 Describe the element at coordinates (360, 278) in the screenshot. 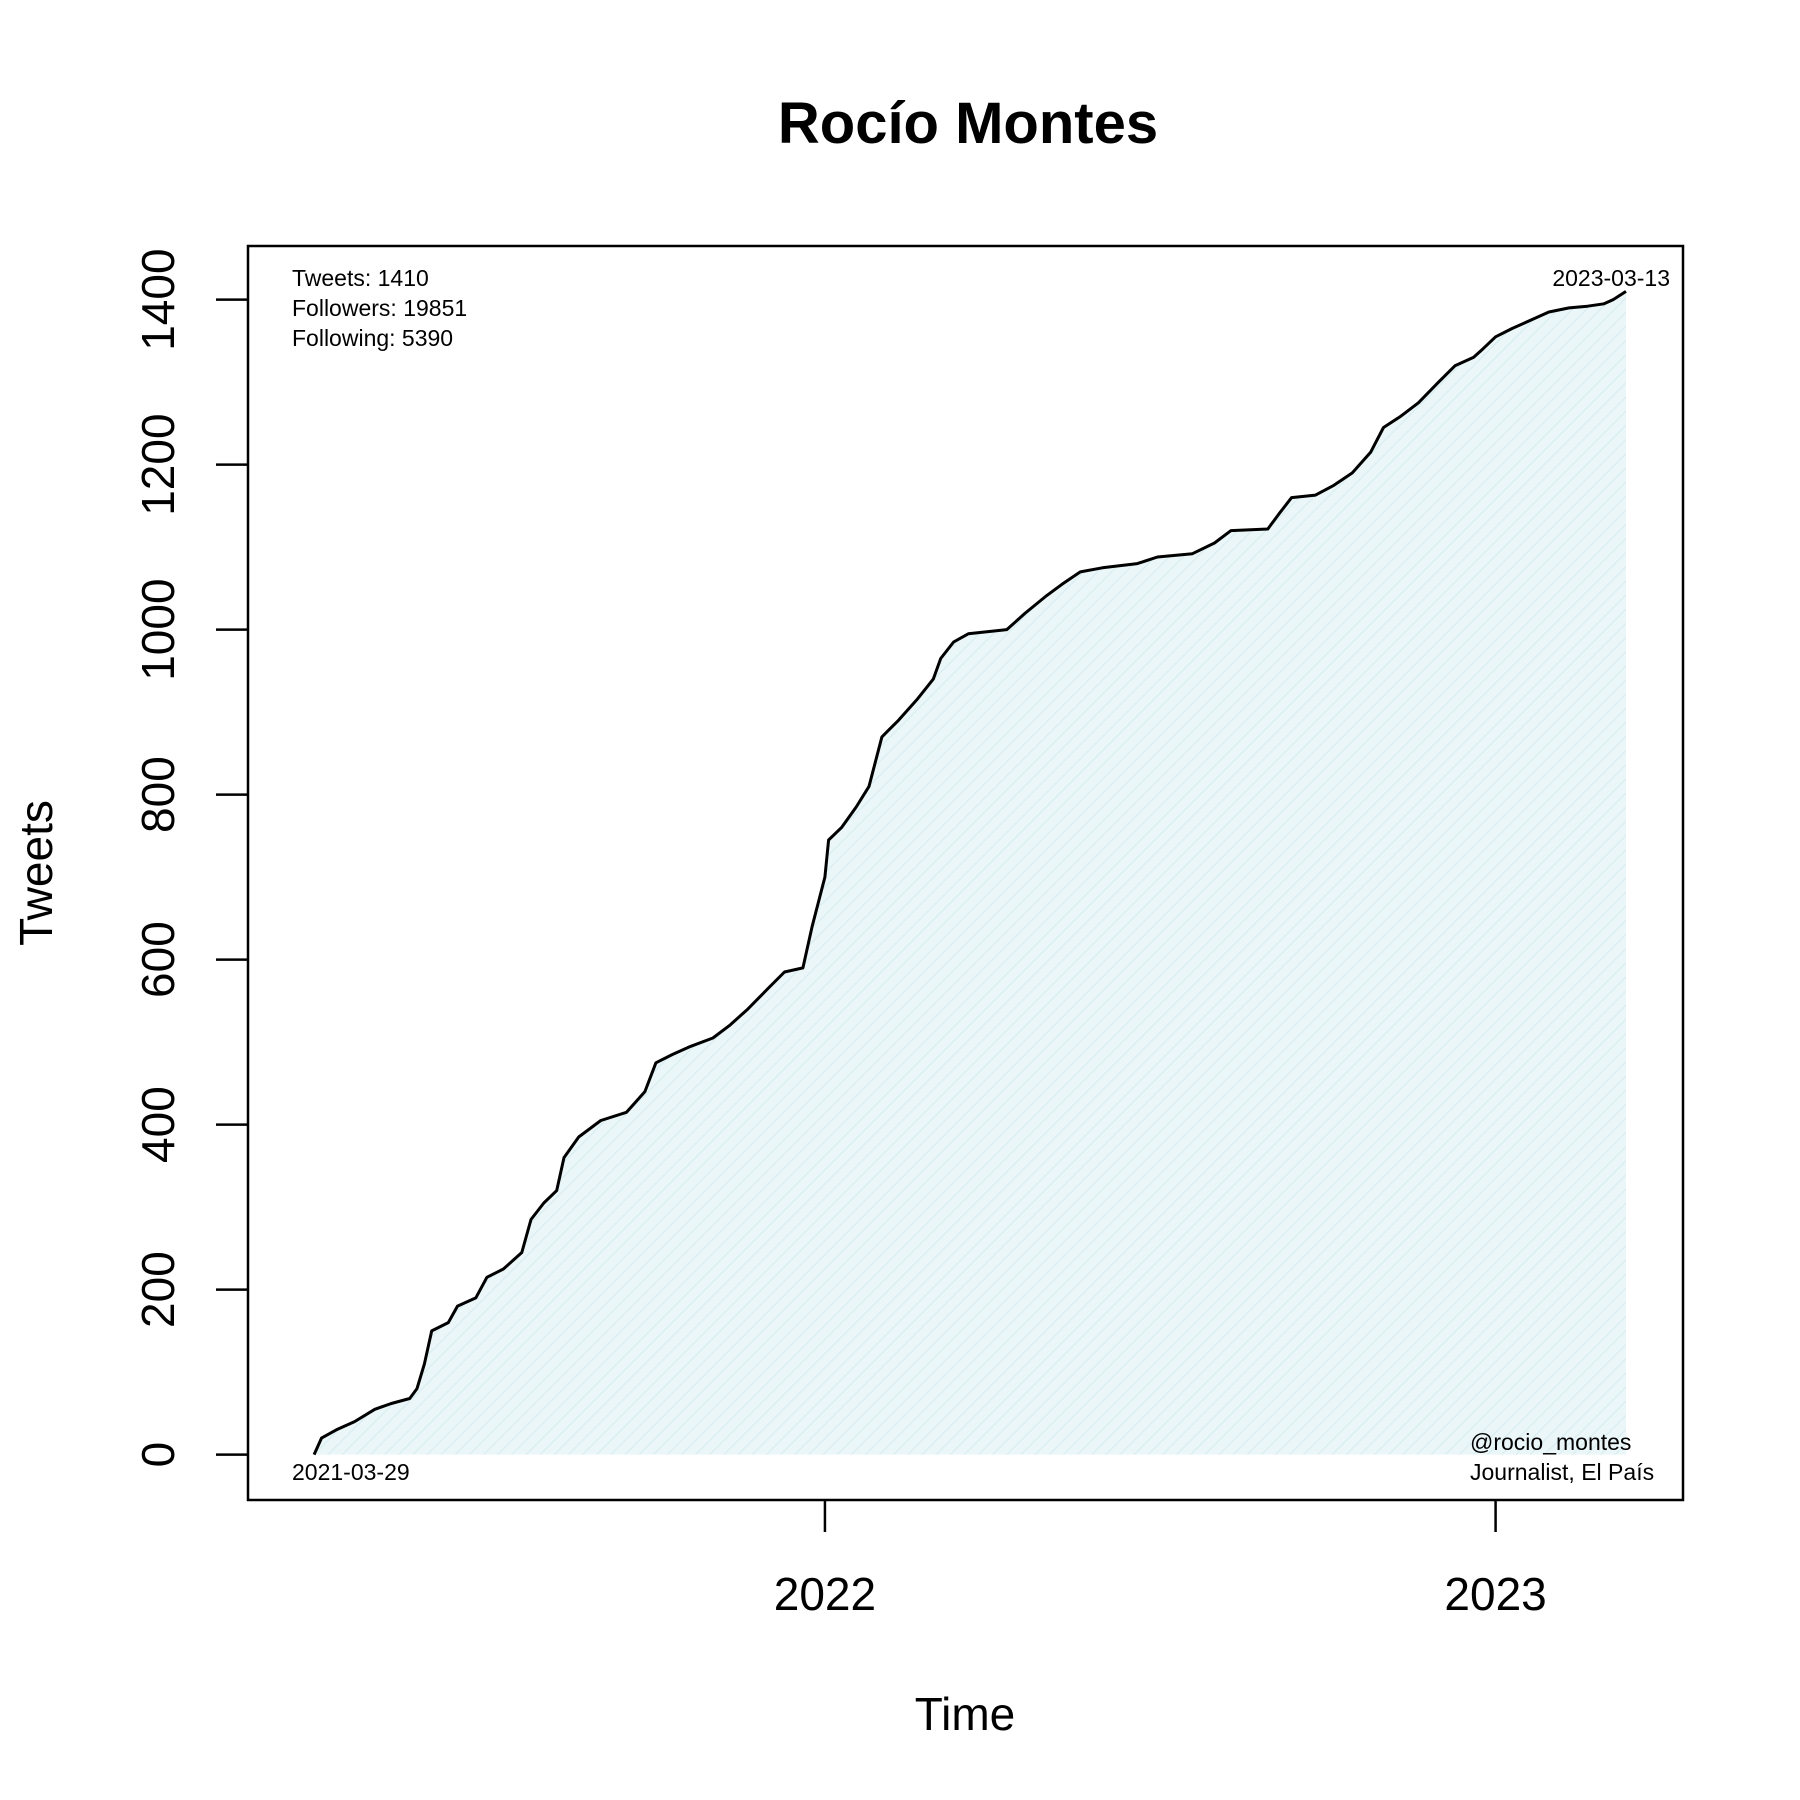

I see `tweets-count-label: Tweets: 1410` at that location.